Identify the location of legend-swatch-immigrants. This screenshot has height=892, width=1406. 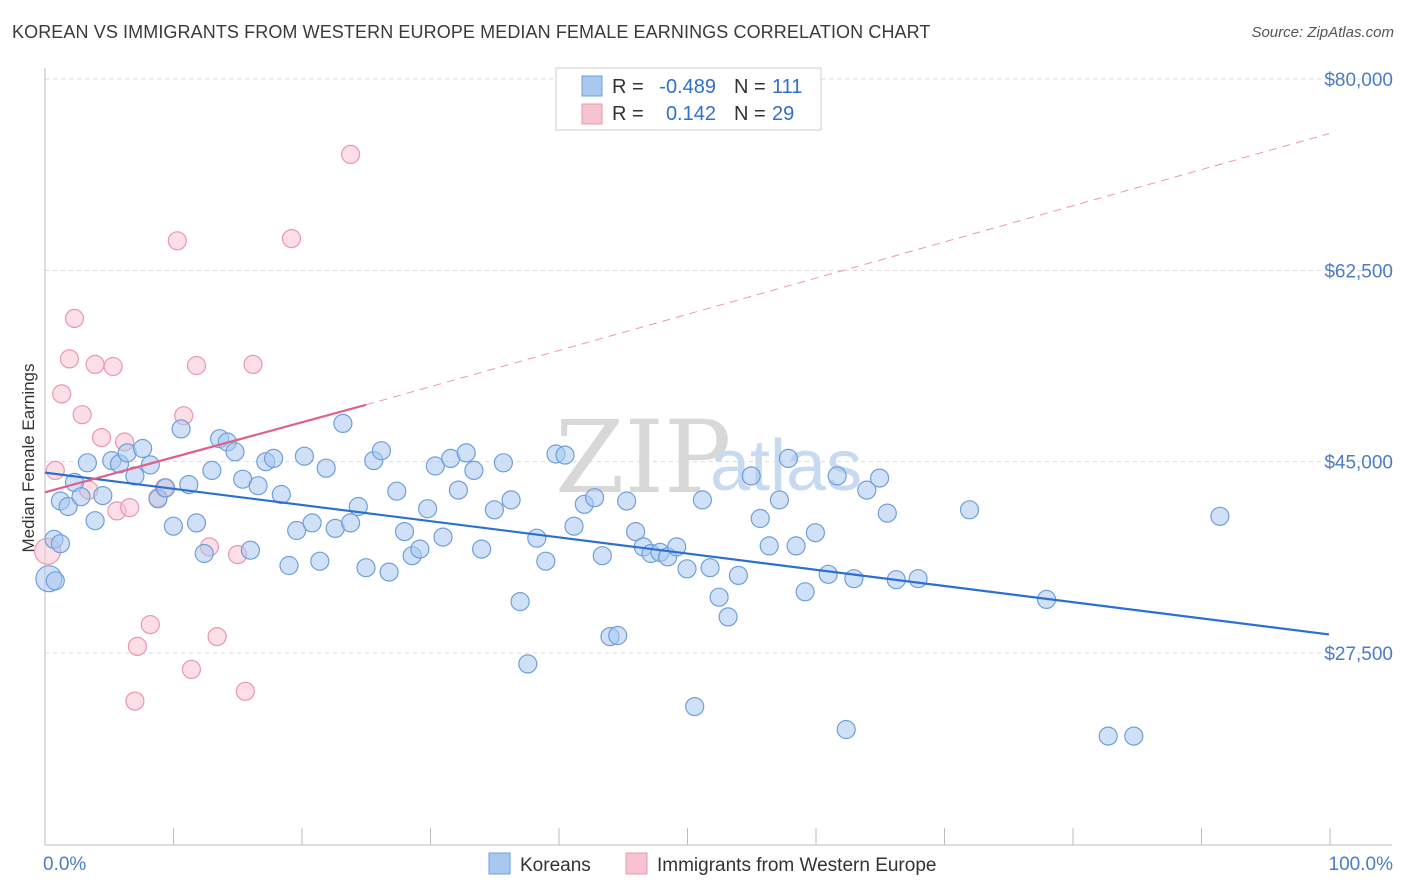
(592, 114).